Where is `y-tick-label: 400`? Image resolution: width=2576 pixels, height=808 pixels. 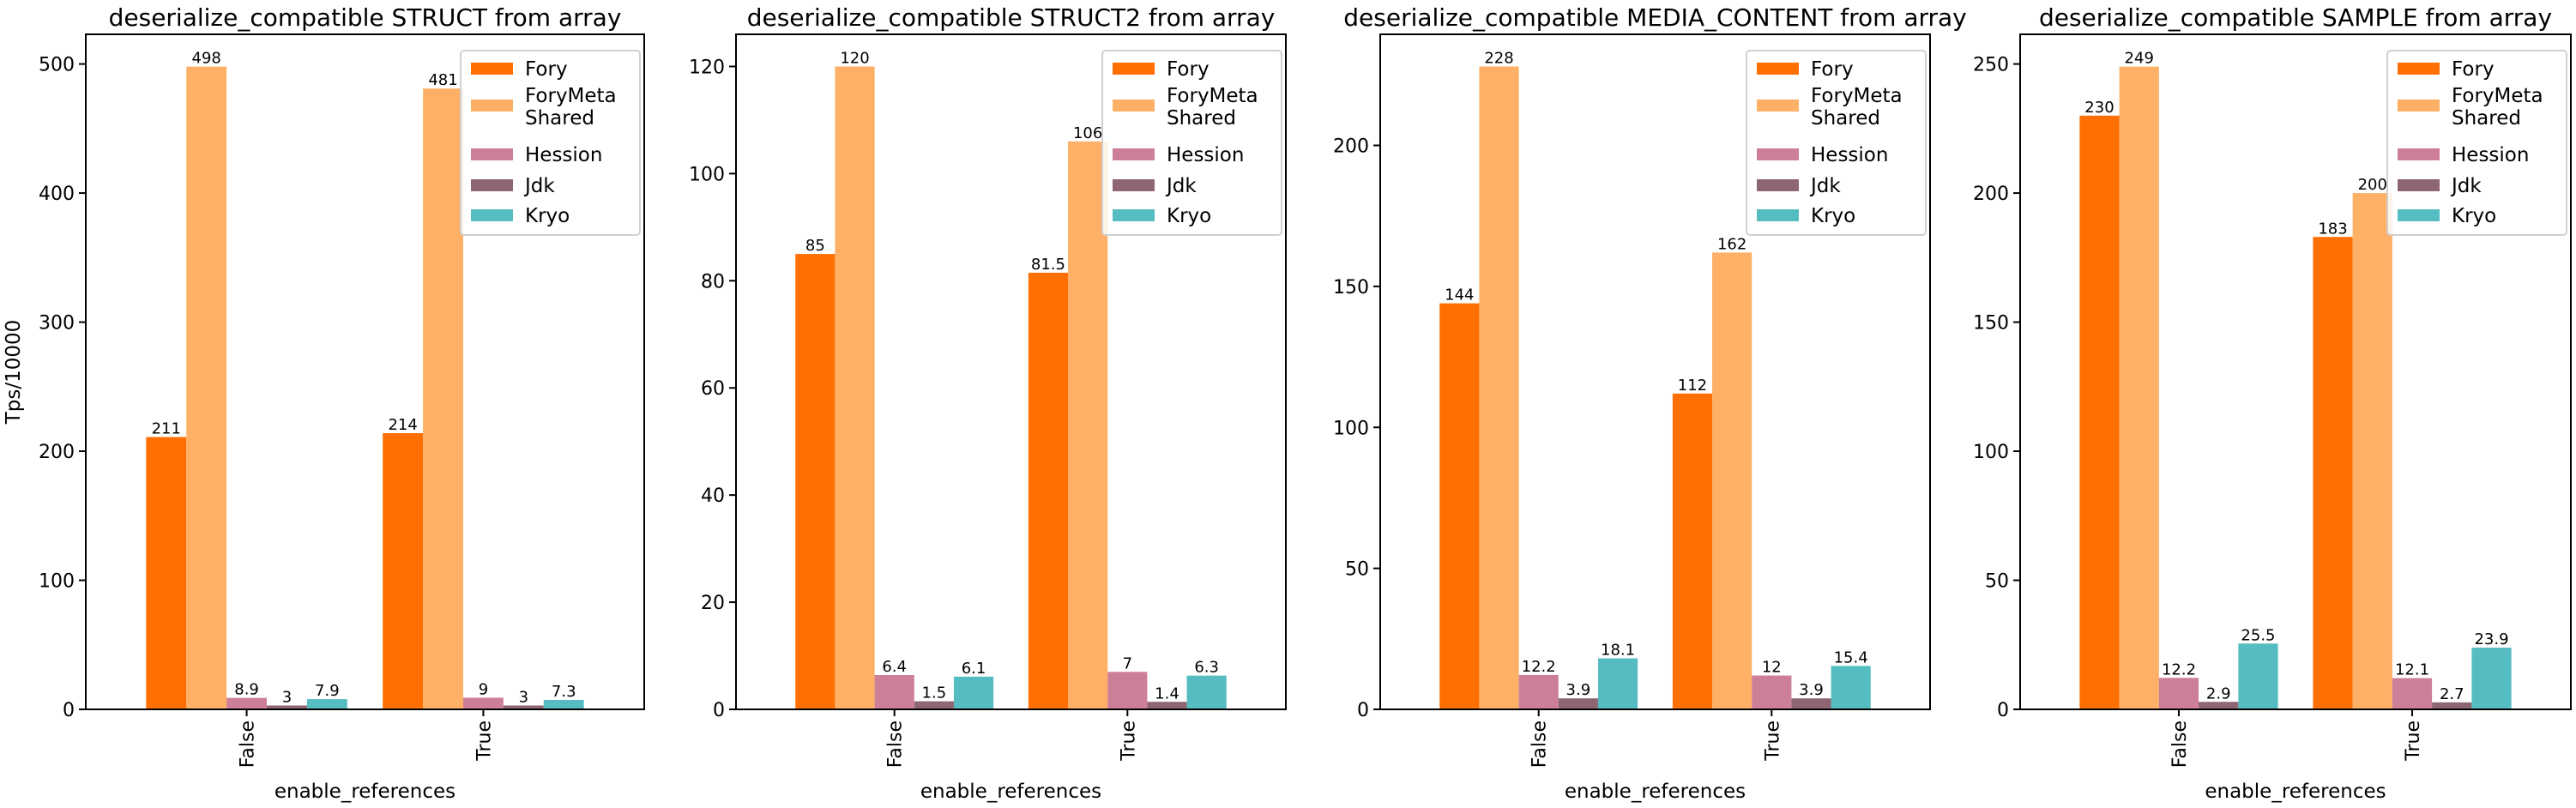
y-tick-label: 400 is located at coordinates (57, 194).